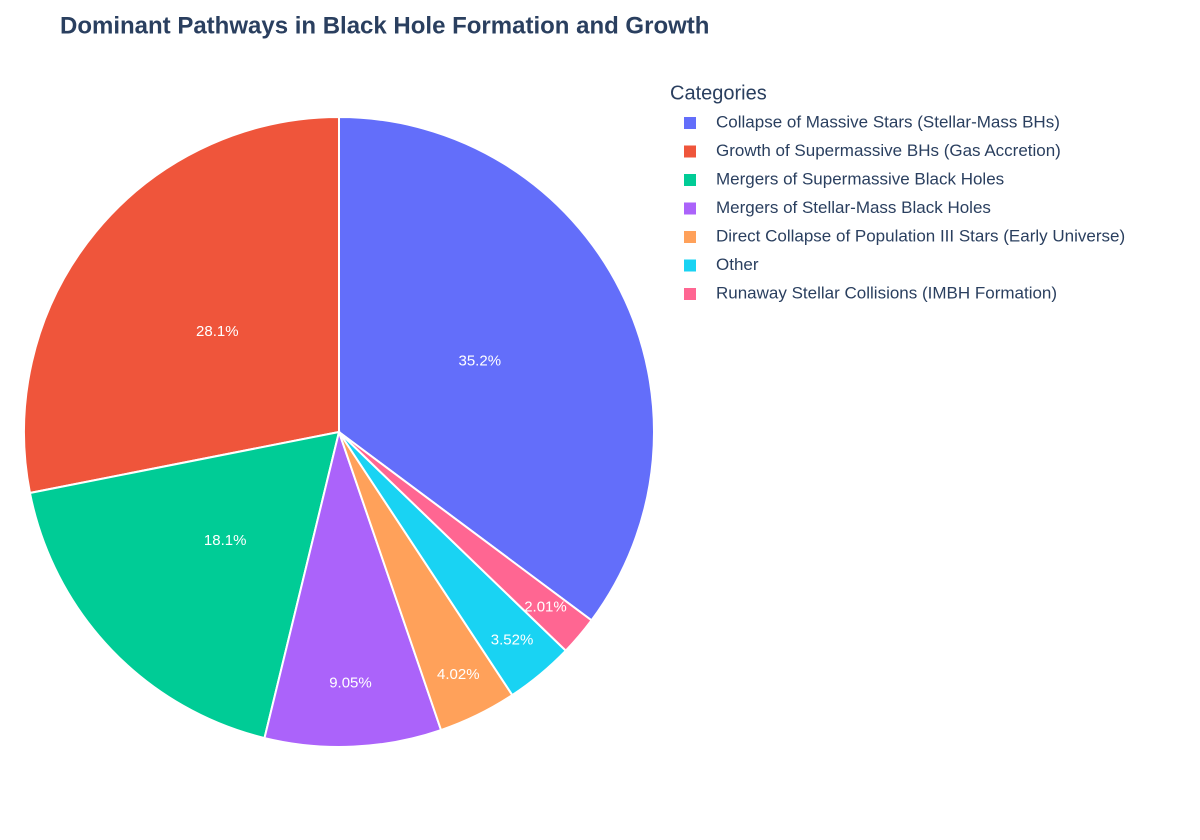  What do you see at coordinates (860, 178) in the screenshot?
I see `legend-label: Mergers of Supermassive Black Holes` at bounding box center [860, 178].